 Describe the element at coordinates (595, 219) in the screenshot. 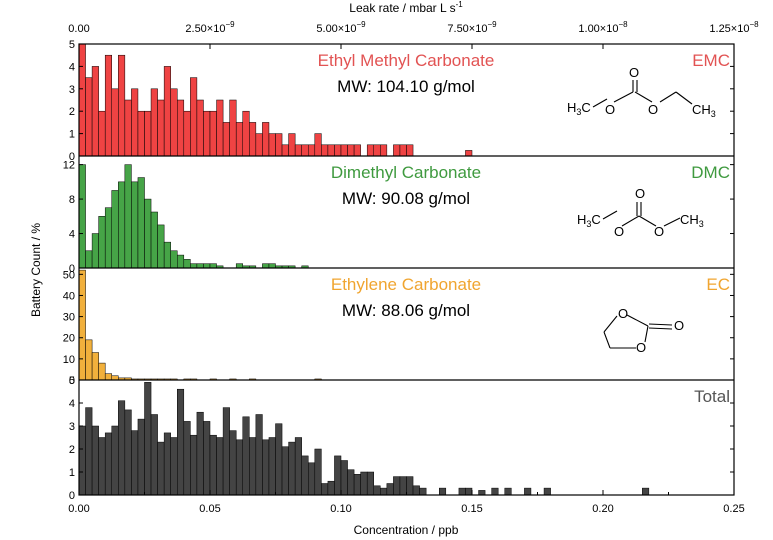

I see `atom-c: C` at that location.